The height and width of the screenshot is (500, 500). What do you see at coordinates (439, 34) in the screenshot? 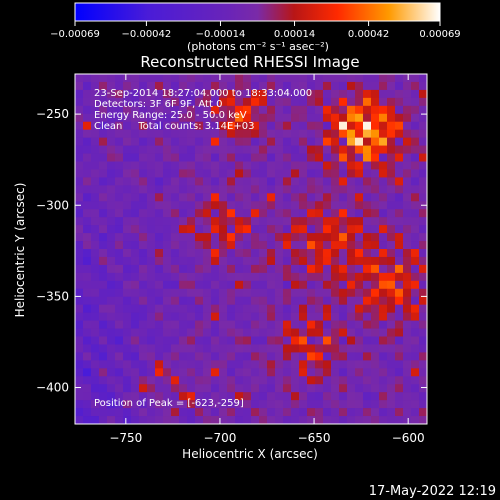
I see `colorbar-tick-label: 0.00069` at bounding box center [439, 34].